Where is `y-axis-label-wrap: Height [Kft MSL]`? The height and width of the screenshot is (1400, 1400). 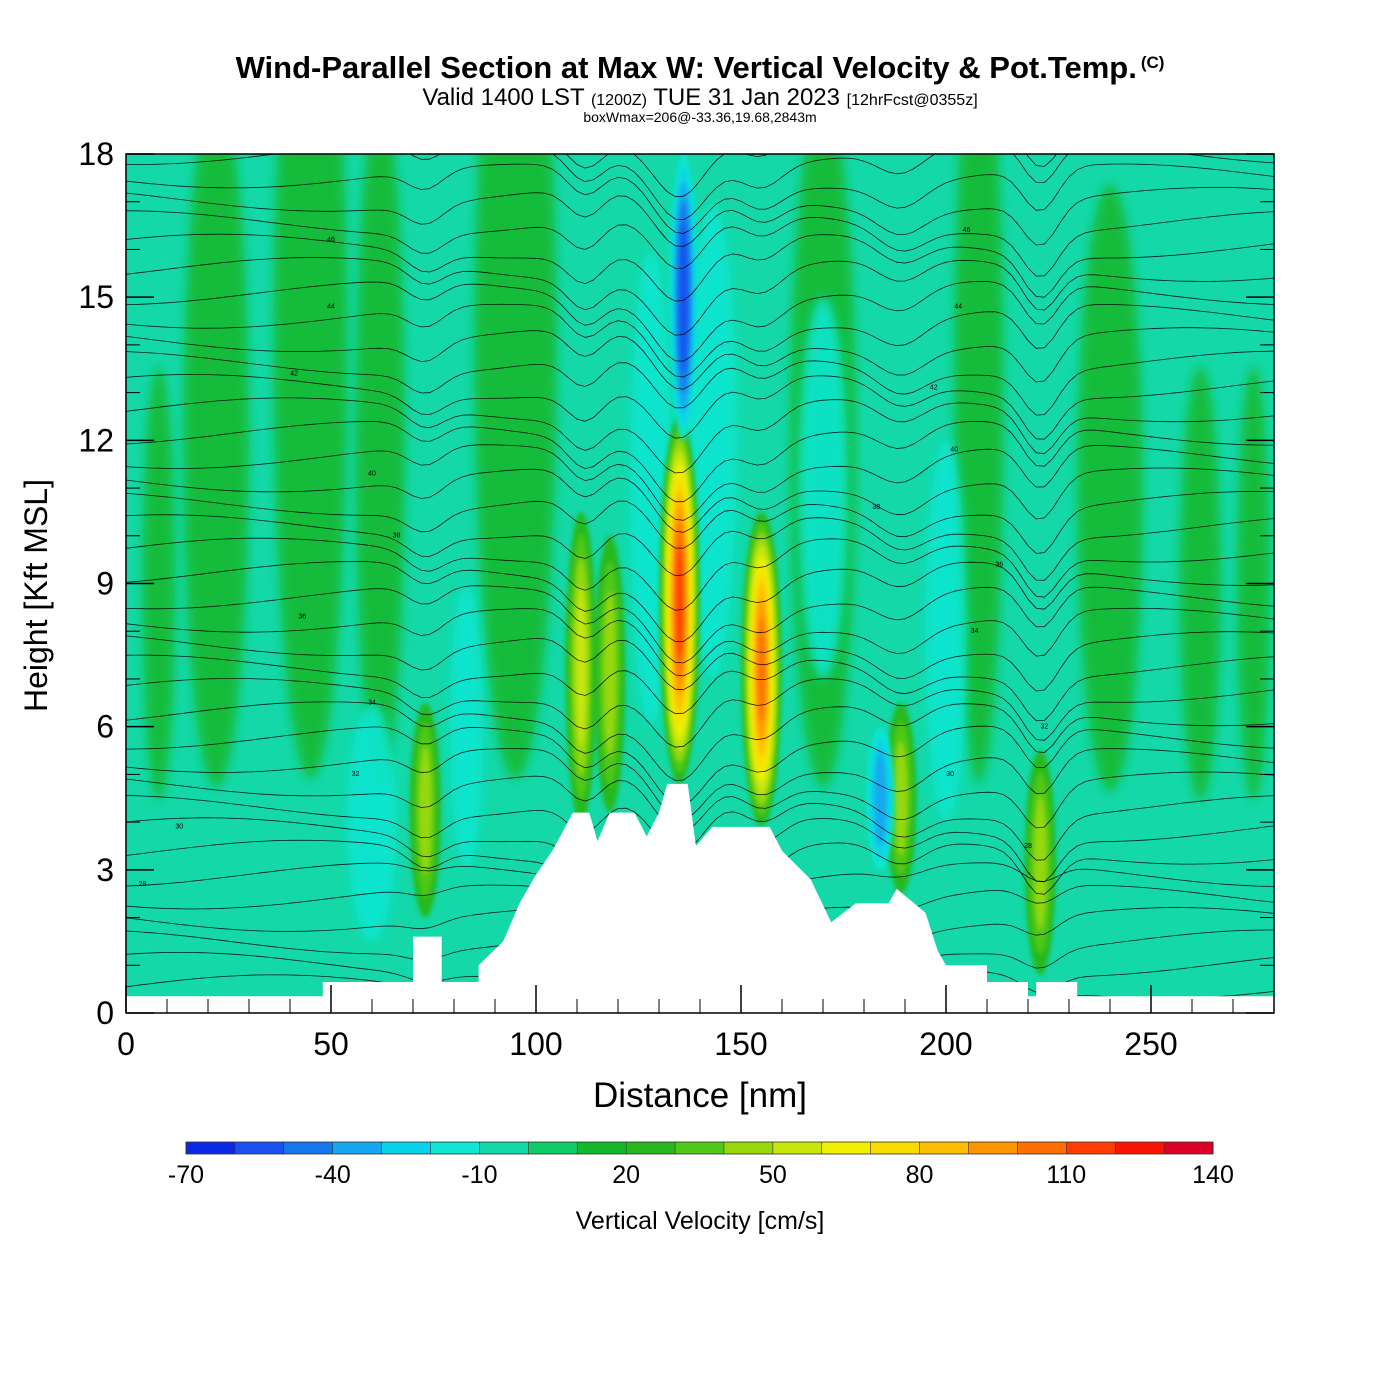 y-axis-label-wrap: Height [Kft MSL] is located at coordinates (38, 725).